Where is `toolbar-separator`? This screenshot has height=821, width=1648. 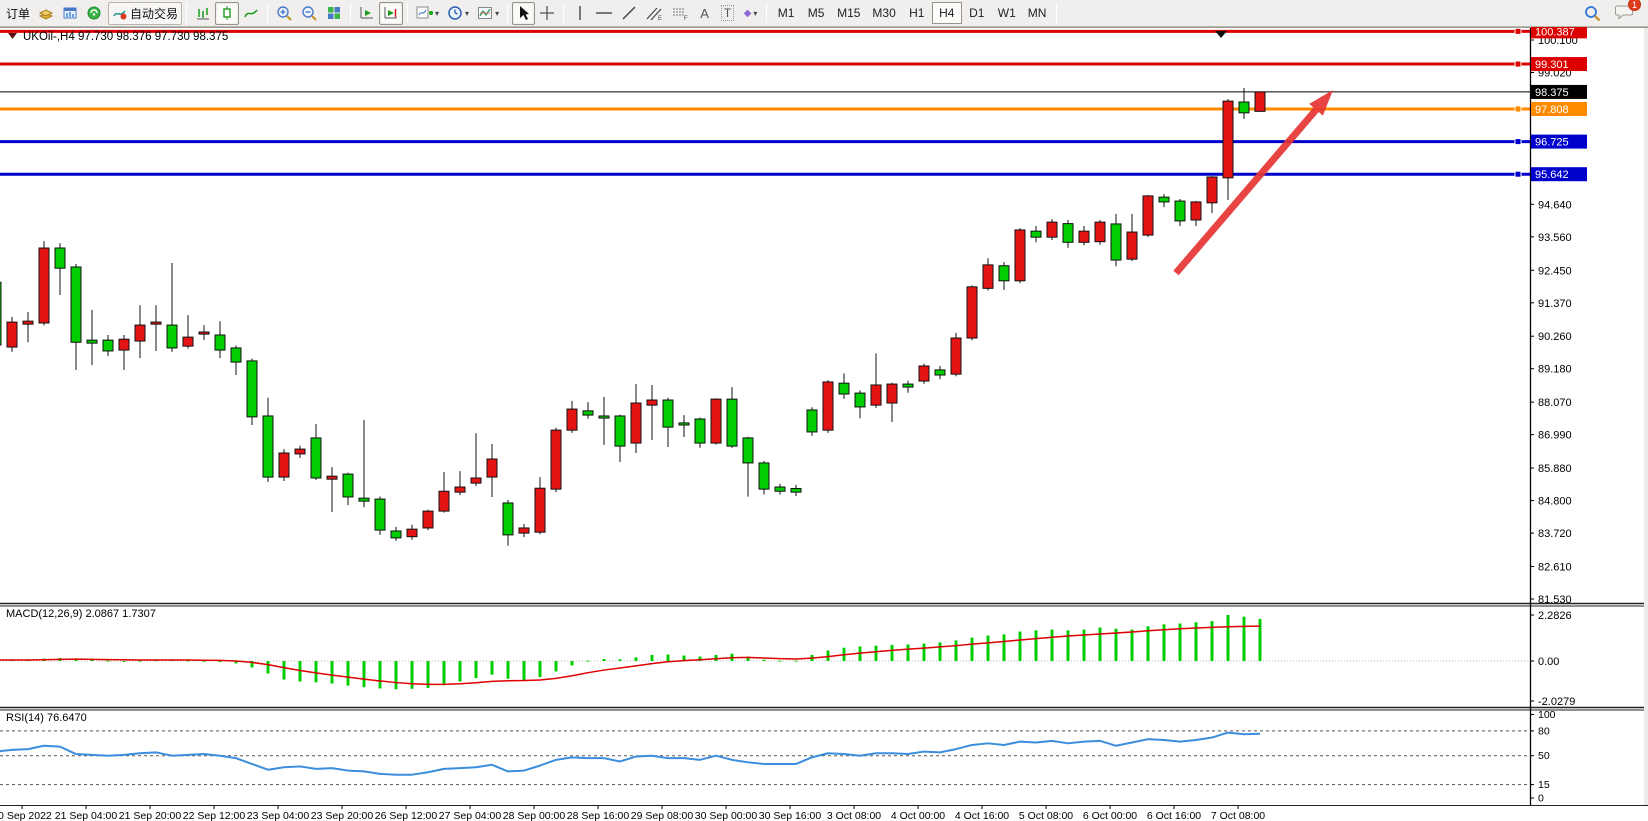
toolbar-separator is located at coordinates (187, 13).